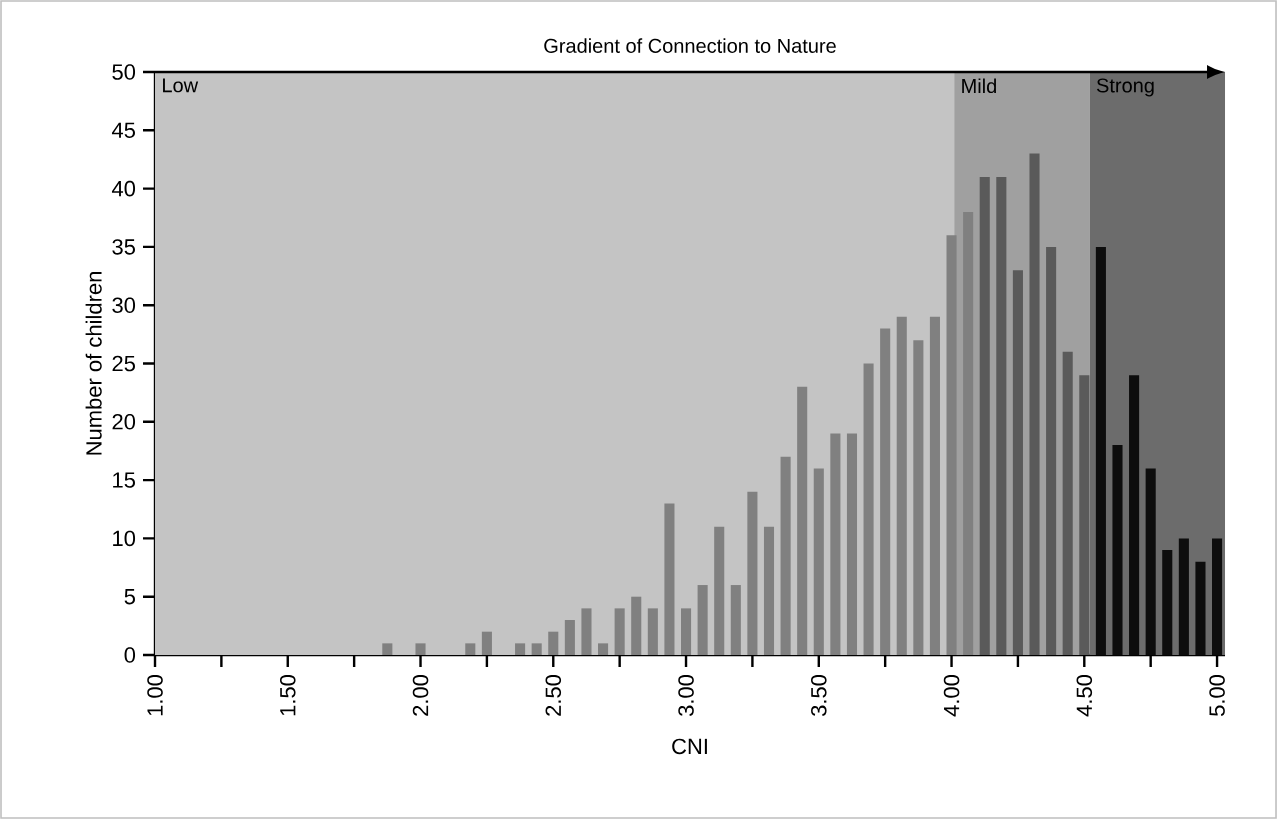  I want to click on x-tick-label: 3.50, so click(819, 695).